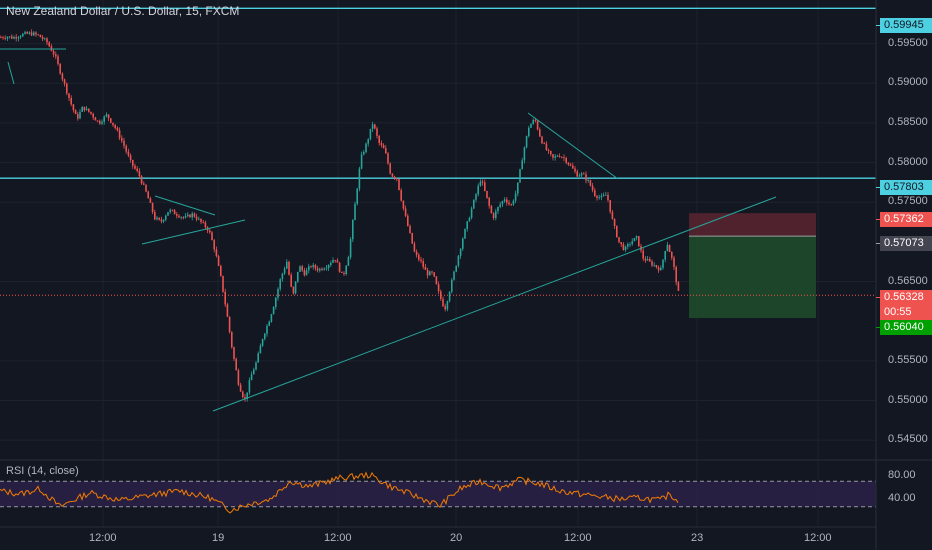 This screenshot has width=932, height=550. I want to click on price-tag-label: 00:55, so click(898, 312).